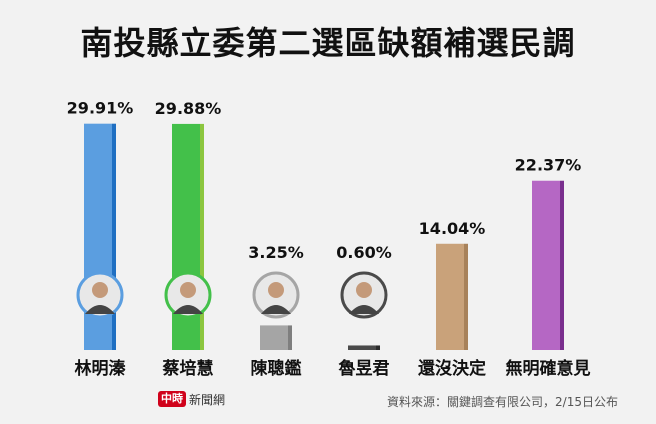 Image resolution: width=656 pixels, height=424 pixels. Describe the element at coordinates (452, 368) in the screenshot. I see `category-label: 還沒決定` at that location.